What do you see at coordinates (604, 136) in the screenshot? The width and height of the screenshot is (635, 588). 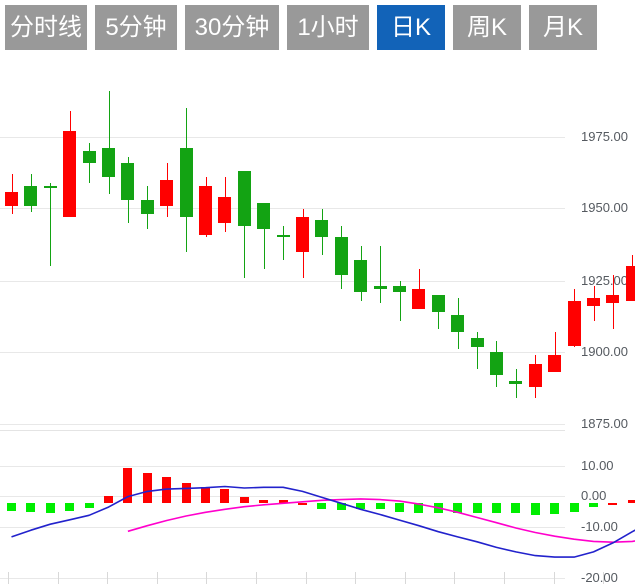 I see `price-axis-label: 1975.00` at bounding box center [604, 136].